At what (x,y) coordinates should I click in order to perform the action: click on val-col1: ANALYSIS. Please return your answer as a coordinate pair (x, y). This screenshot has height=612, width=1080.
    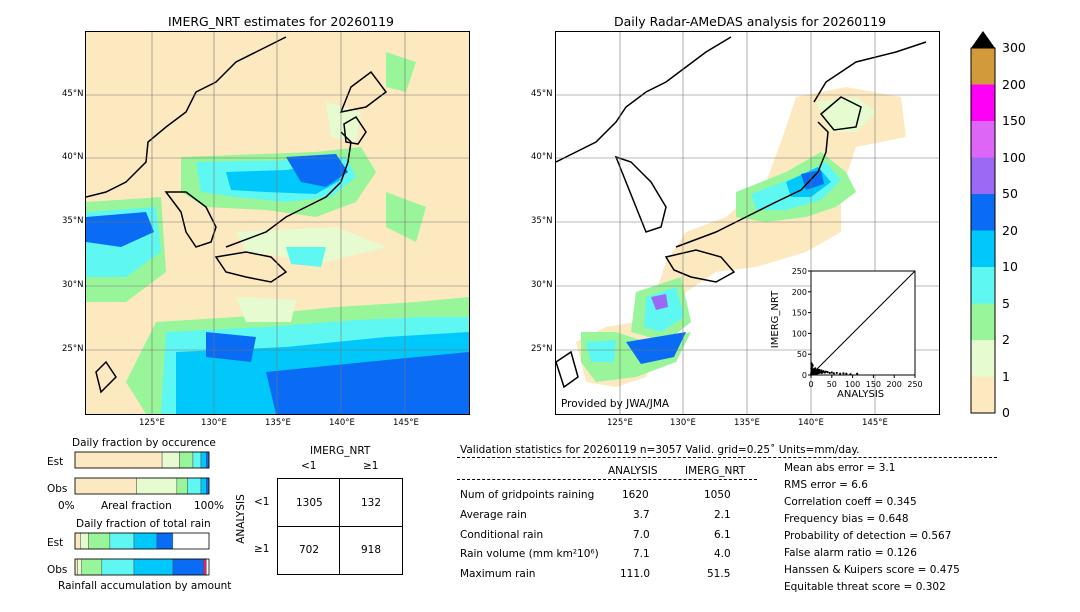
    Looking at the image, I should click on (633, 471).